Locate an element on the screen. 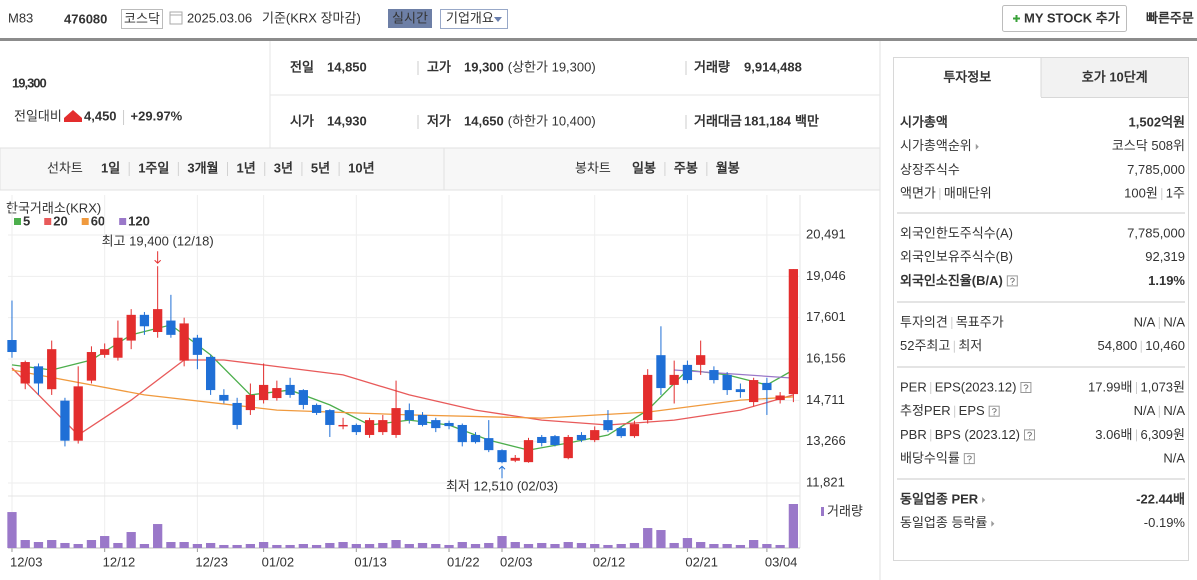 This screenshot has height=580, width=1197. info-value: 1,073원 is located at coordinates (1163, 386).